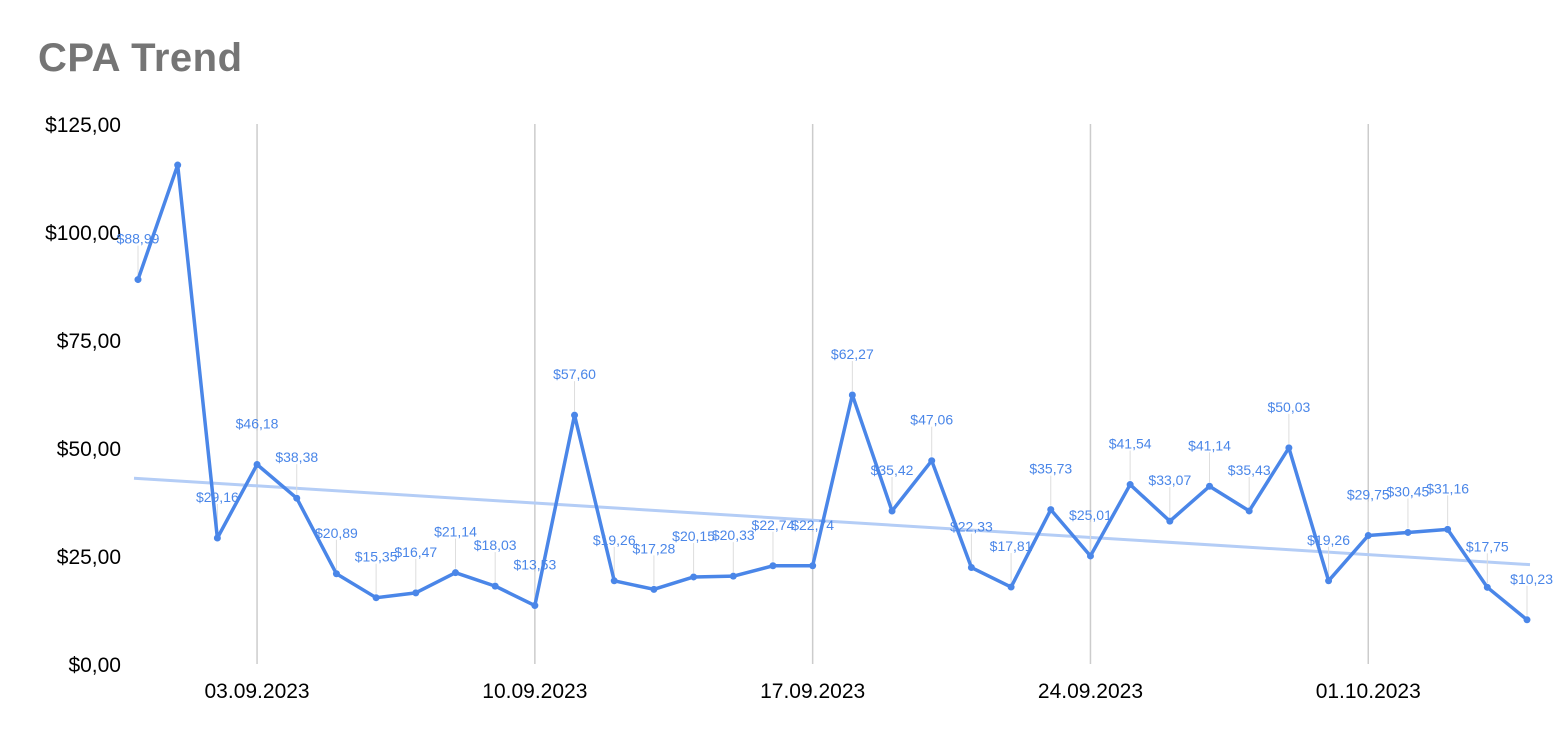 The image size is (1568, 742). I want to click on data-label: $35,42, so click(892, 470).